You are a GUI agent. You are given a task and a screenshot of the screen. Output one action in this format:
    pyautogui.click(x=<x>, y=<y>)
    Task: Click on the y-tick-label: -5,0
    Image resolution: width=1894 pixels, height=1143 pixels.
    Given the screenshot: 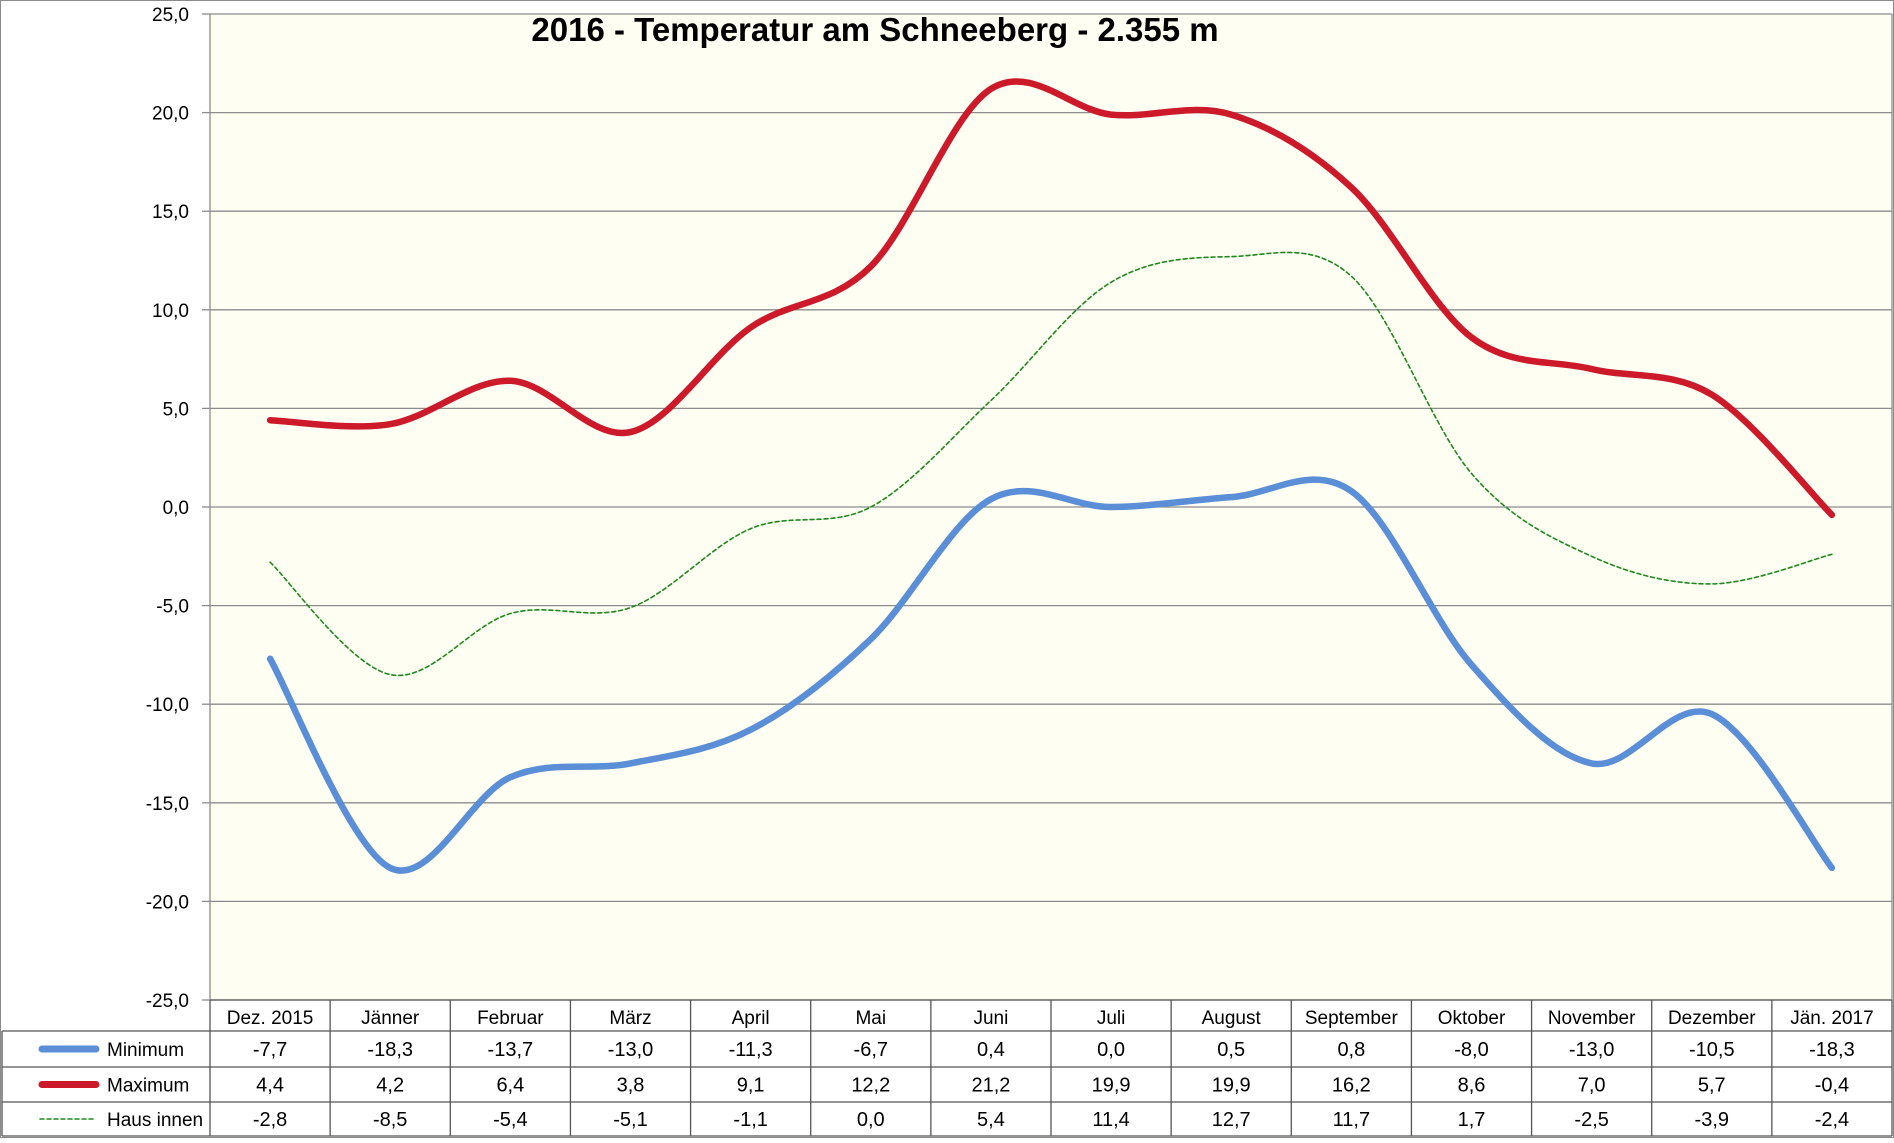 What is the action you would take?
    pyautogui.click(x=172, y=607)
    